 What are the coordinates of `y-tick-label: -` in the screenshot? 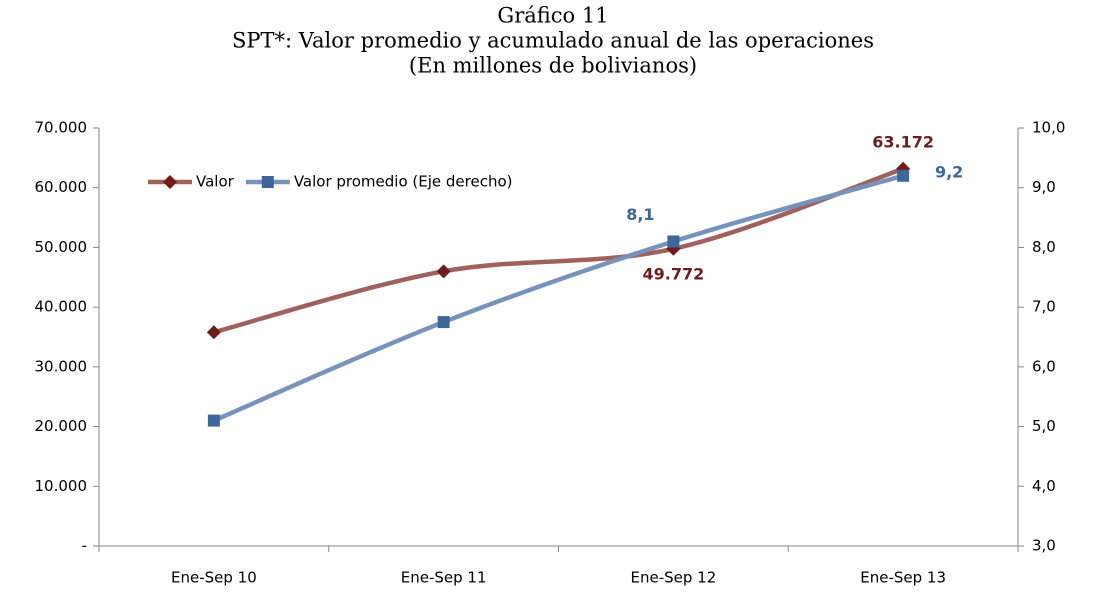 It's located at (84, 546).